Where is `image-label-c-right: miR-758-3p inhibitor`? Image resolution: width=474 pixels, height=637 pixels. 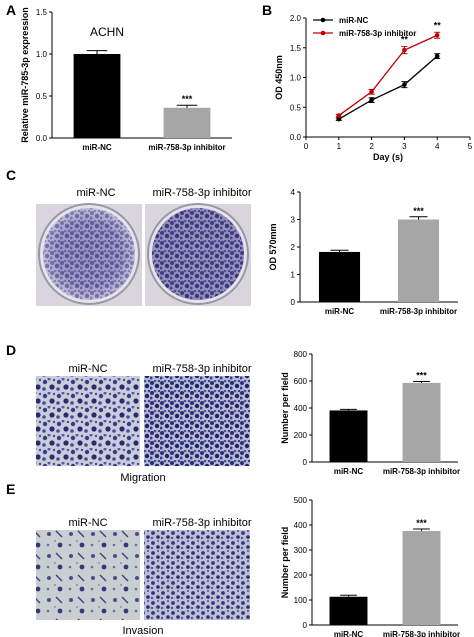
image-label-c-right: miR-758-3p inhibitor is located at coordinates (201, 193).